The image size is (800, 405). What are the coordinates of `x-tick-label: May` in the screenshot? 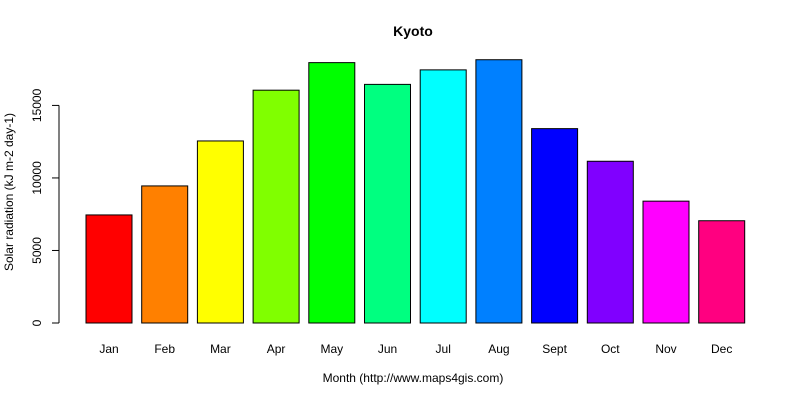 It's located at (331, 349).